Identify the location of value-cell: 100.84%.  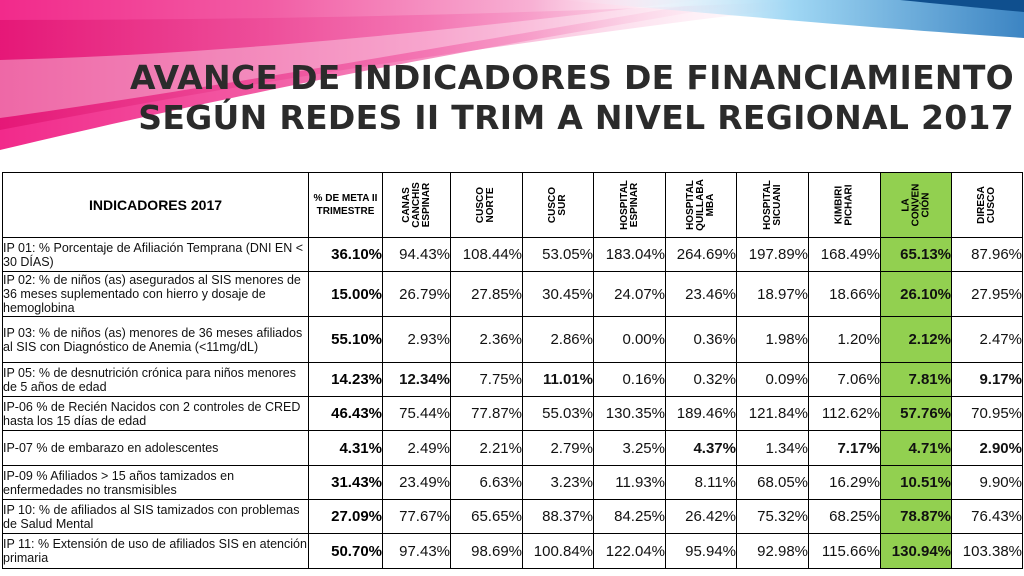
(558, 551).